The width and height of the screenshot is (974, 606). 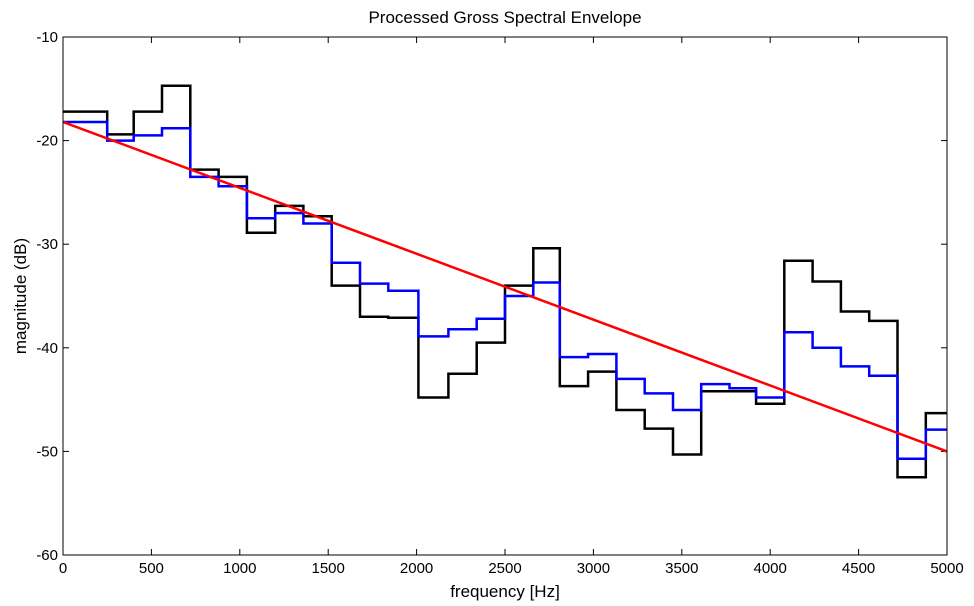 What do you see at coordinates (328, 568) in the screenshot?
I see `x-tick-label: 1500` at bounding box center [328, 568].